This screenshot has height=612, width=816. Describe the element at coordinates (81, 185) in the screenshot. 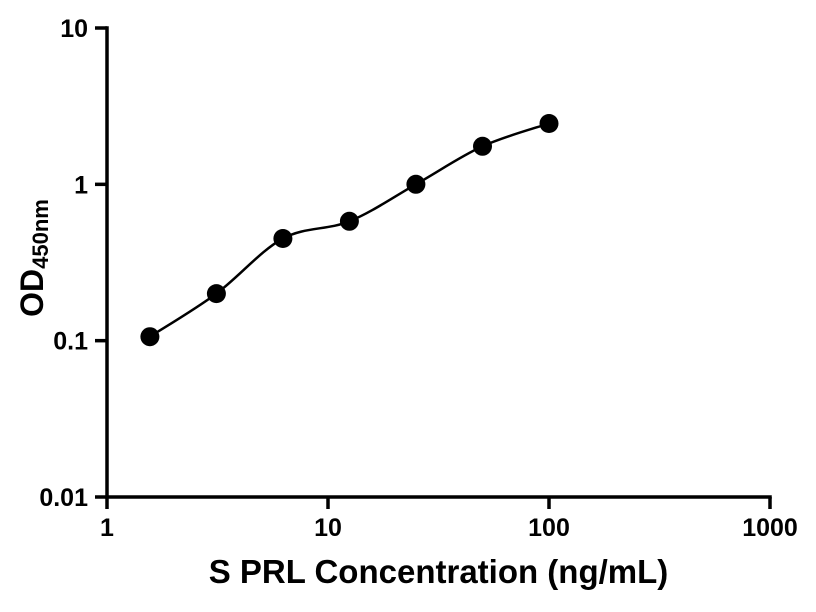

I see `y-tick-label: 1` at that location.